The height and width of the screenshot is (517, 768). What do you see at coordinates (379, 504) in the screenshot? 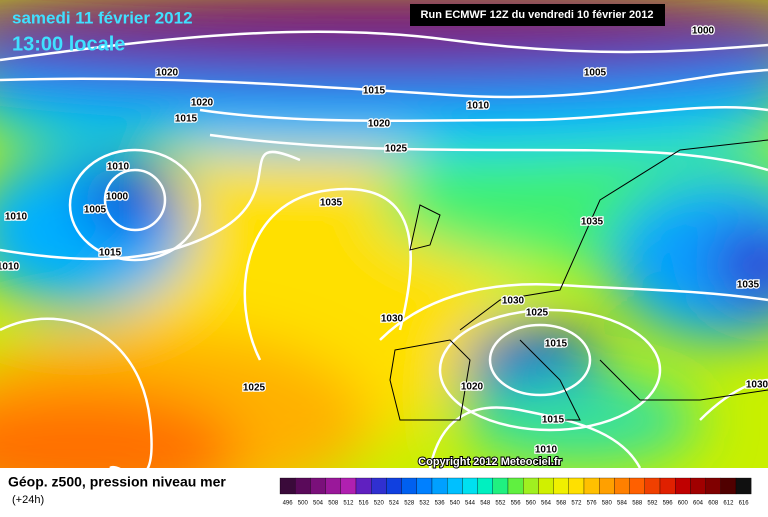
I see `colorbar-label: 520` at bounding box center [379, 504].